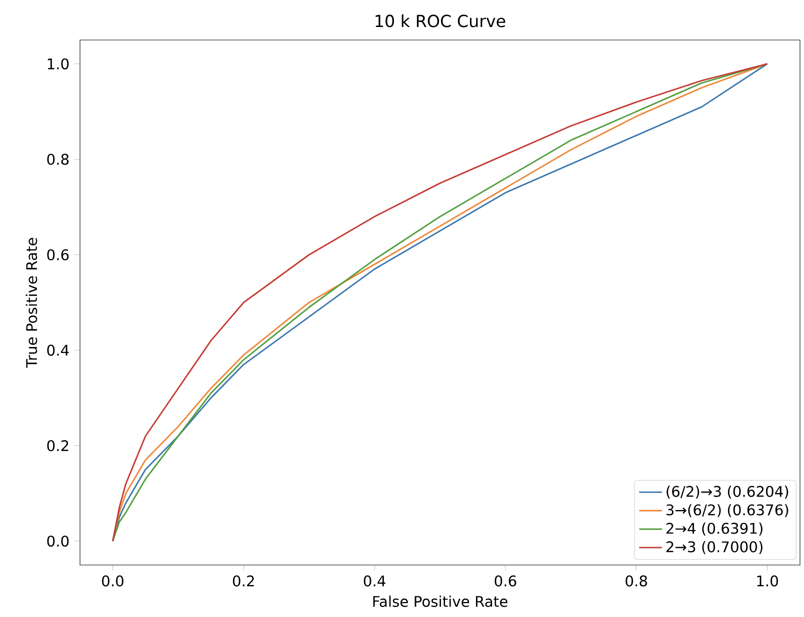 This screenshot has height=617, width=804. Describe the element at coordinates (375, 580) in the screenshot. I see `x-tick-label: 0.4` at that location.